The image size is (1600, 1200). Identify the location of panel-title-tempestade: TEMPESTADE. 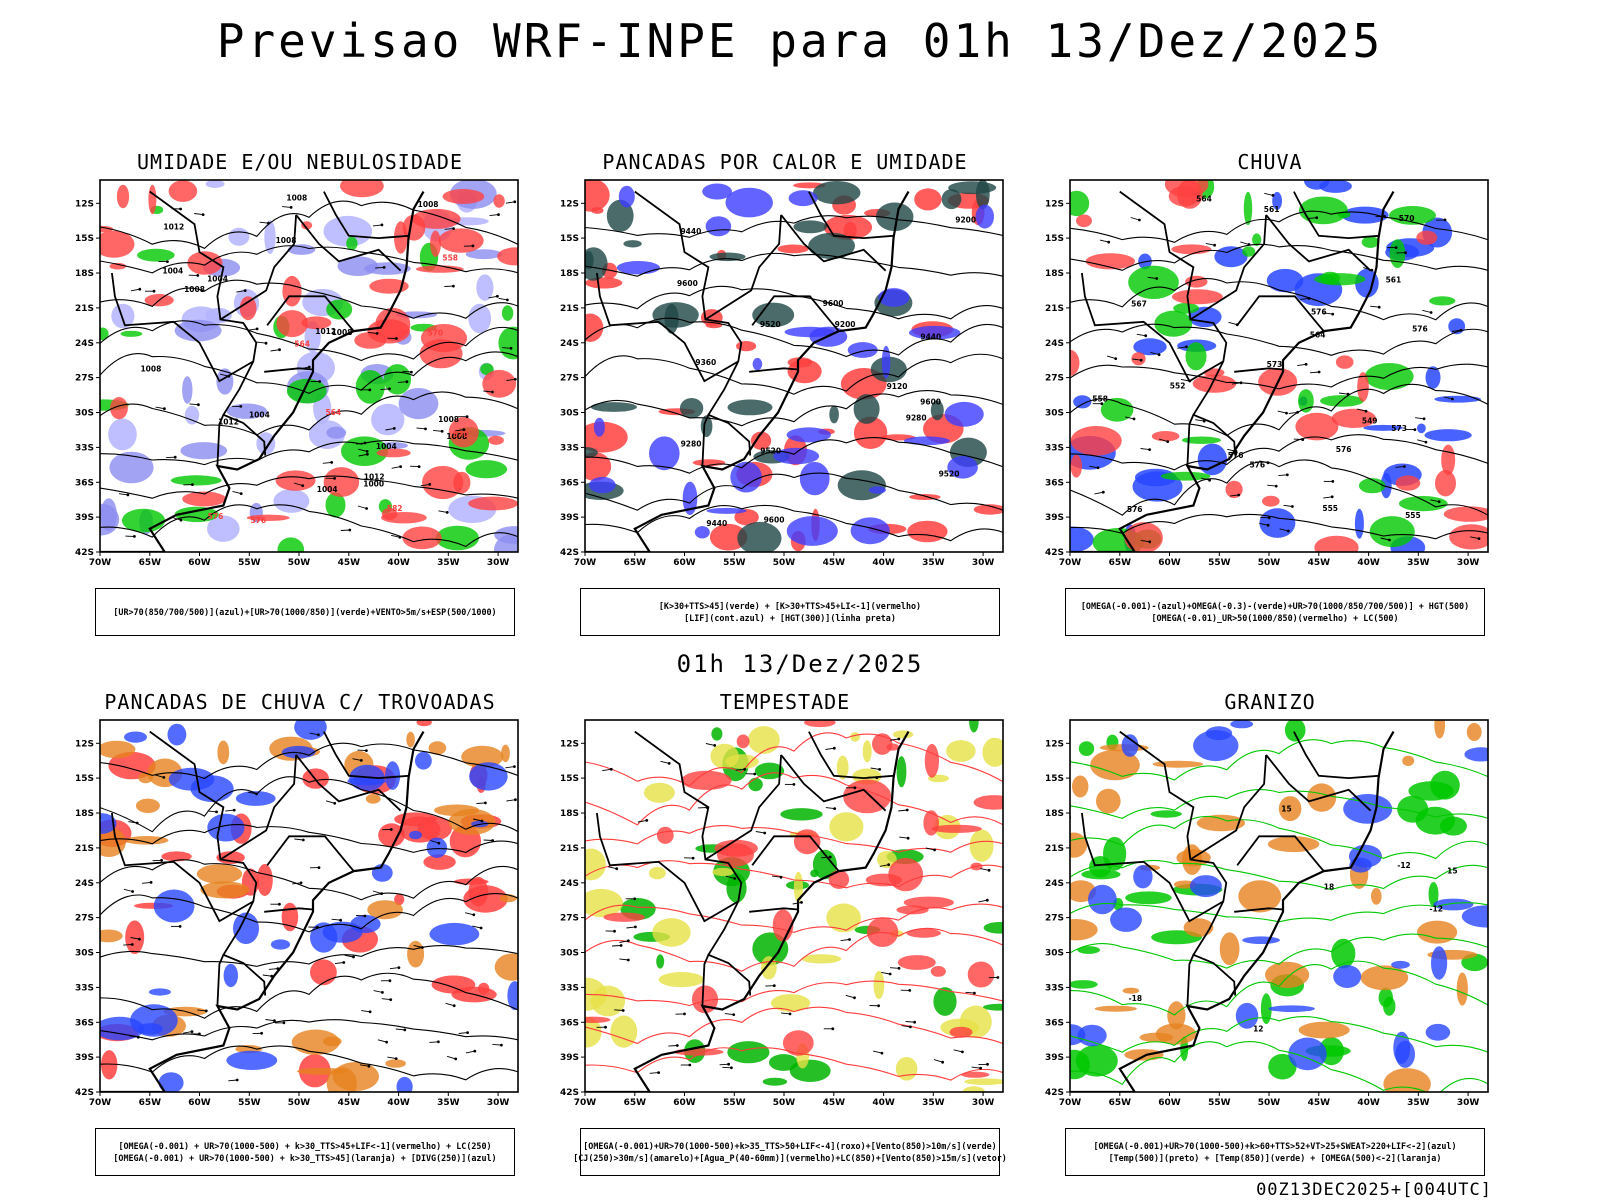
(785, 702).